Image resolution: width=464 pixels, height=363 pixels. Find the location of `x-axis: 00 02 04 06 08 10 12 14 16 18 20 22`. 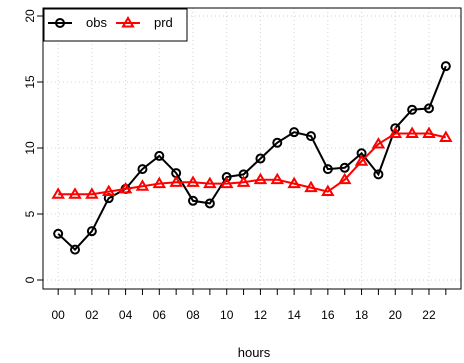

x-axis: 00 02 04 06 08 10 12 14 16 18 20 22 is located at coordinates (249, 305).